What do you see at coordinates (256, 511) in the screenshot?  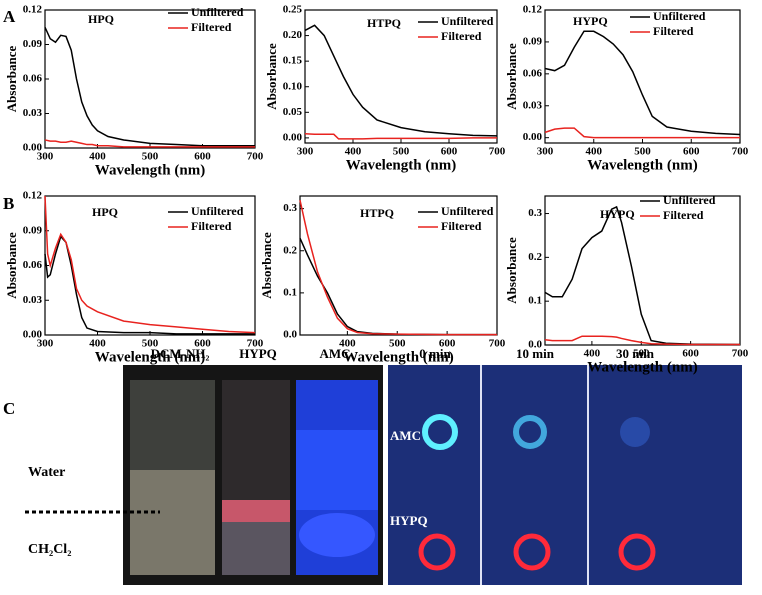 I see `cuvette-band` at bounding box center [256, 511].